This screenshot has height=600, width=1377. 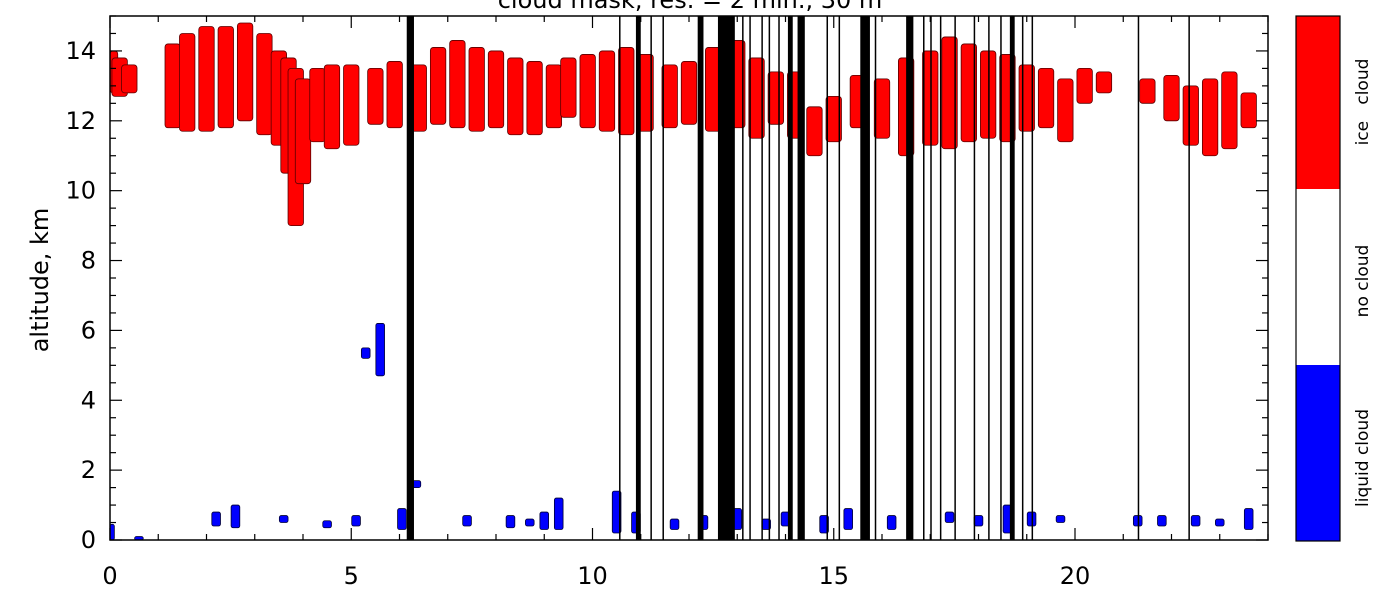 What do you see at coordinates (833, 576) in the screenshot?
I see `x-tick-label: 15` at bounding box center [833, 576].